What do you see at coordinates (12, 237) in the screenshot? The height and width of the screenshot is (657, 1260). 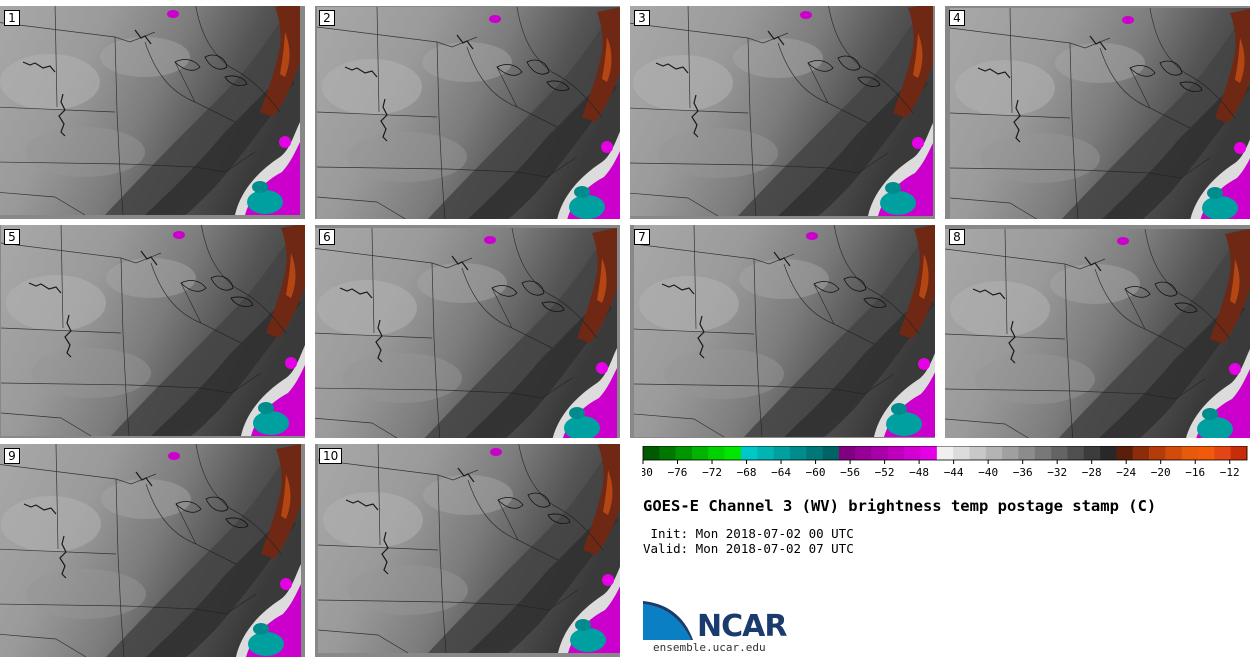 I see `panel-number-label: 5` at bounding box center [12, 237].